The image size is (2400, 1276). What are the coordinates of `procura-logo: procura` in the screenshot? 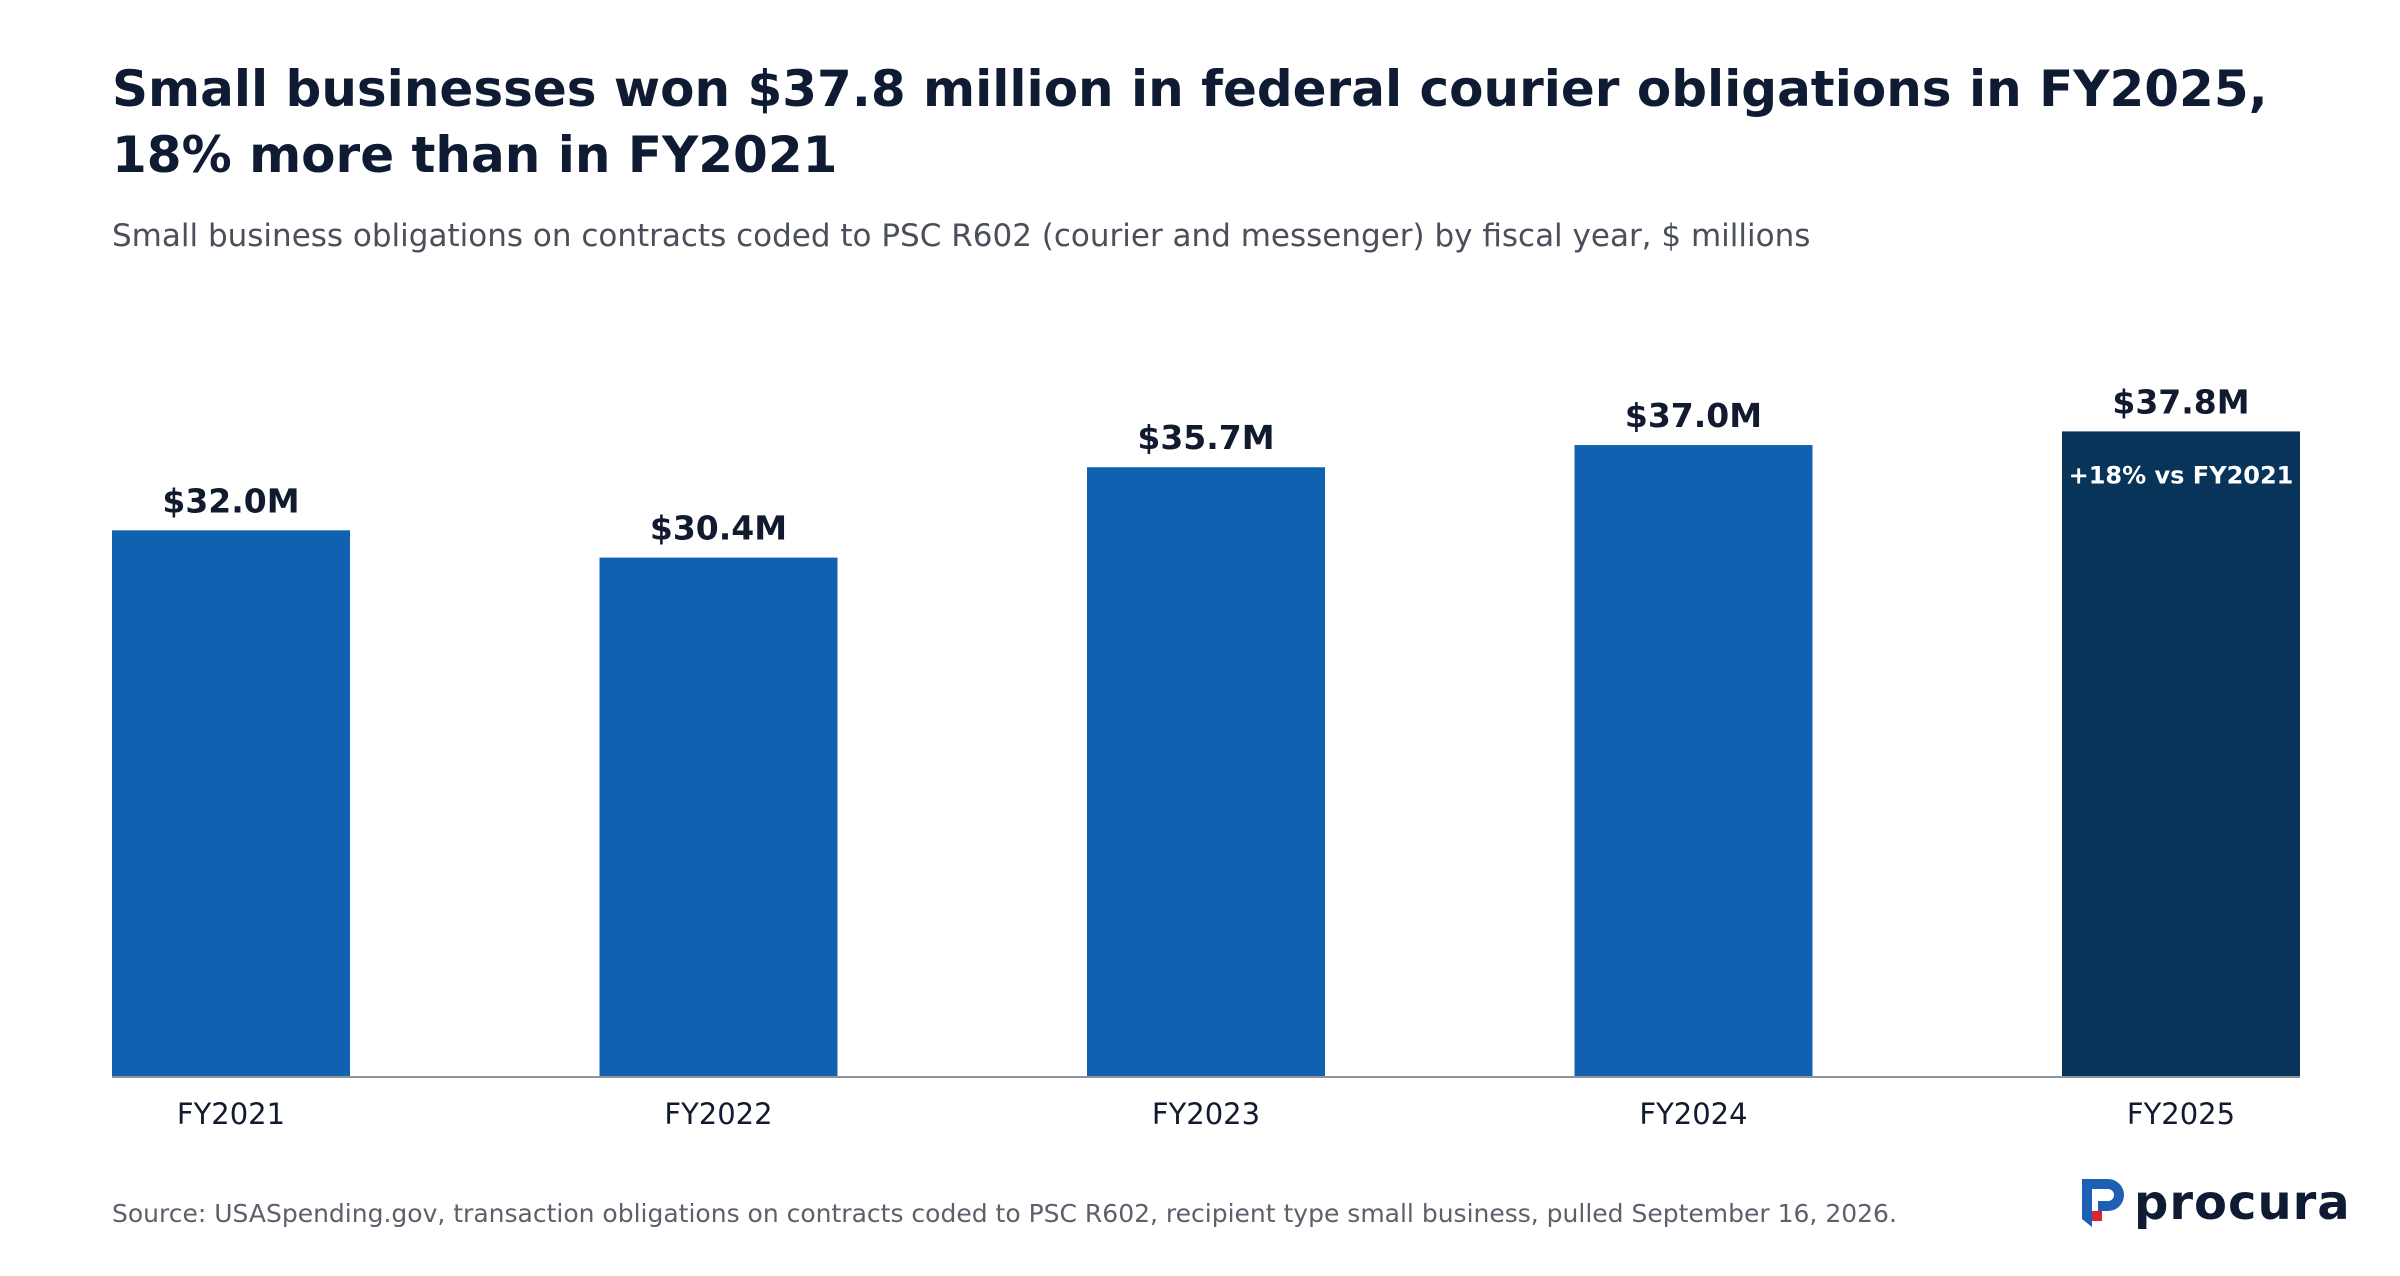 It's located at (2214, 1203).